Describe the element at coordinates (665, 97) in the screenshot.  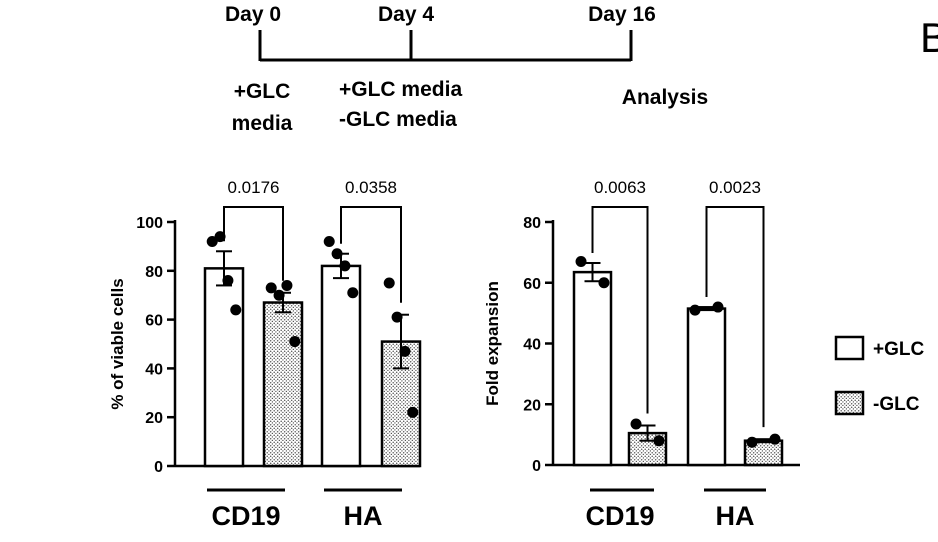
I see `timeline-note: Analysis` at that location.